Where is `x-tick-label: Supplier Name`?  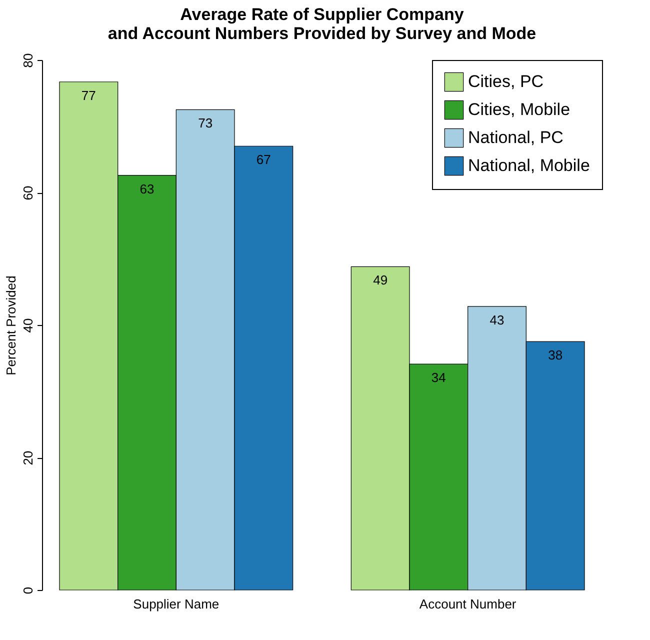 x-tick-label: Supplier Name is located at coordinates (176, 604).